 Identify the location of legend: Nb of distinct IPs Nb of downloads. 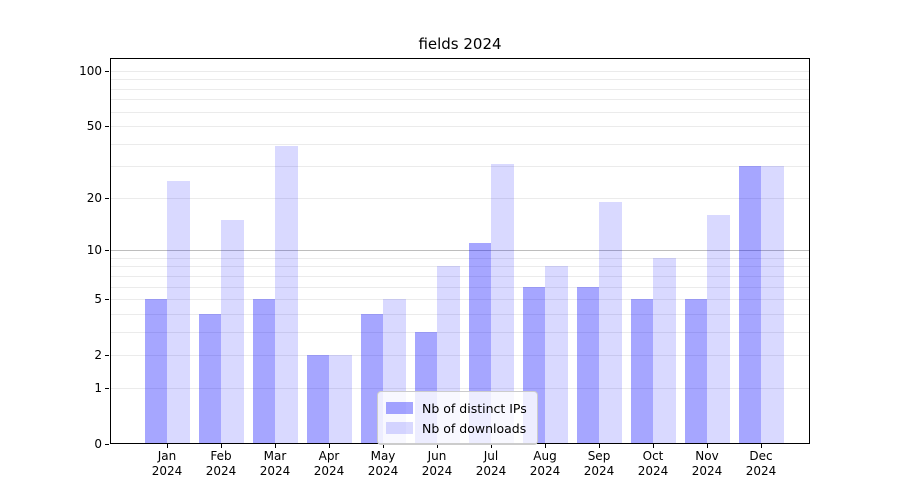
(457, 418).